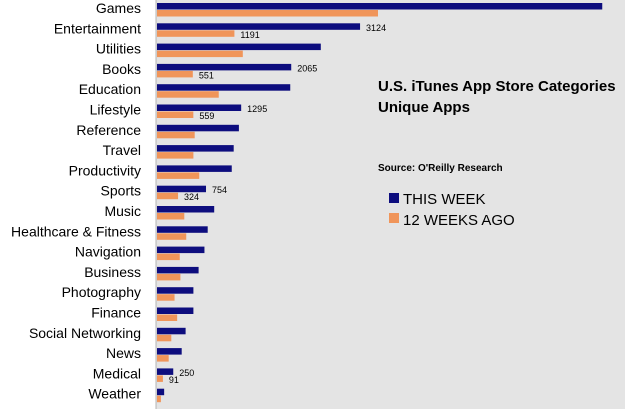 Image resolution: width=625 pixels, height=409 pixels. What do you see at coordinates (181, 250) in the screenshot?
I see `bar-this-week-navigation` at bounding box center [181, 250].